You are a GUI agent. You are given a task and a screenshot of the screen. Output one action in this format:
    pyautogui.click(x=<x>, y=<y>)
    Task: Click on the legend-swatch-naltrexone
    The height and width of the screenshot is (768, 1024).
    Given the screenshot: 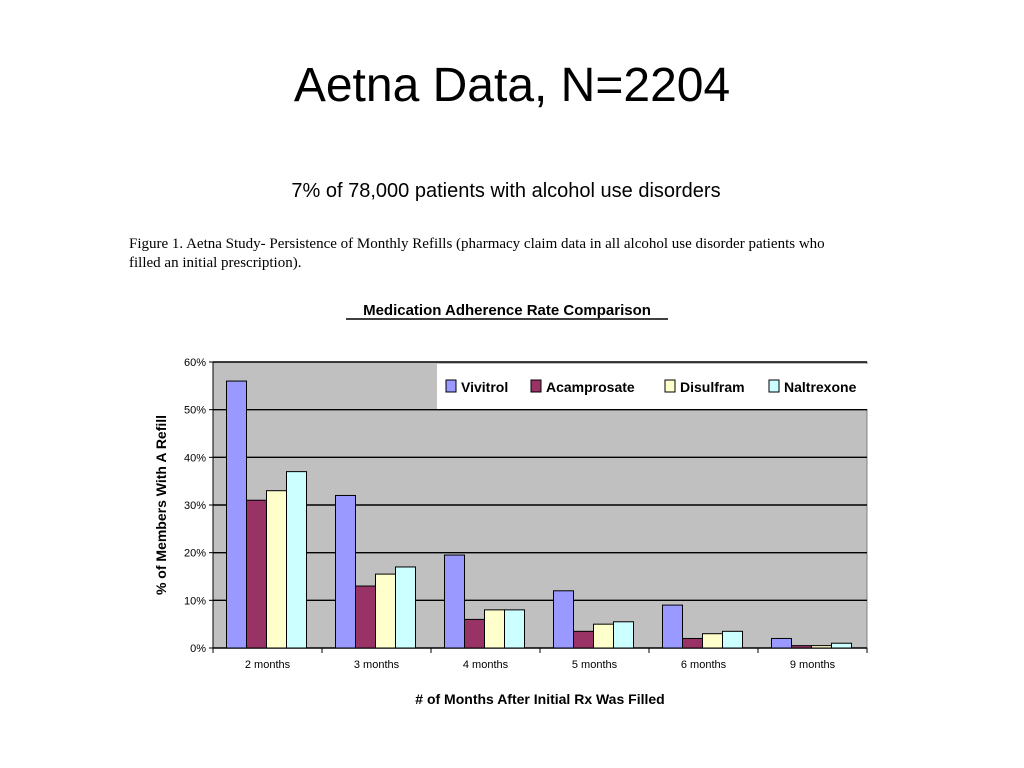 What is the action you would take?
    pyautogui.click(x=774, y=386)
    